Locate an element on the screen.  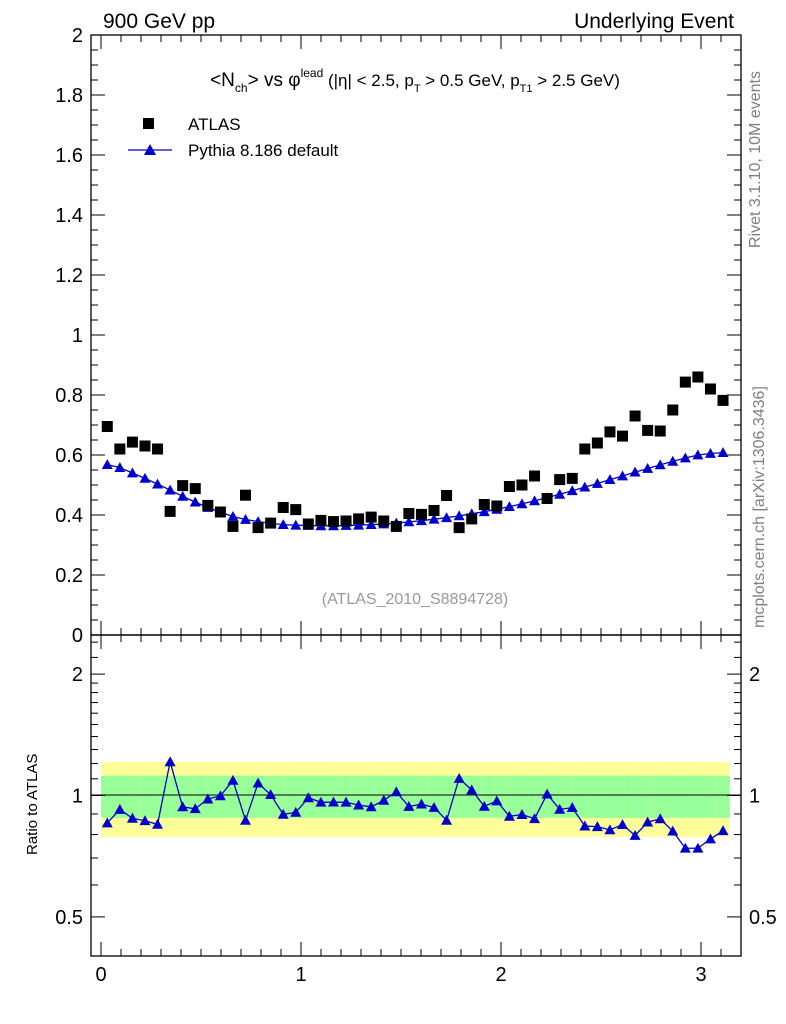
rivet-version-label: Rivet 3.1.10, 10M events is located at coordinates (755, 159).